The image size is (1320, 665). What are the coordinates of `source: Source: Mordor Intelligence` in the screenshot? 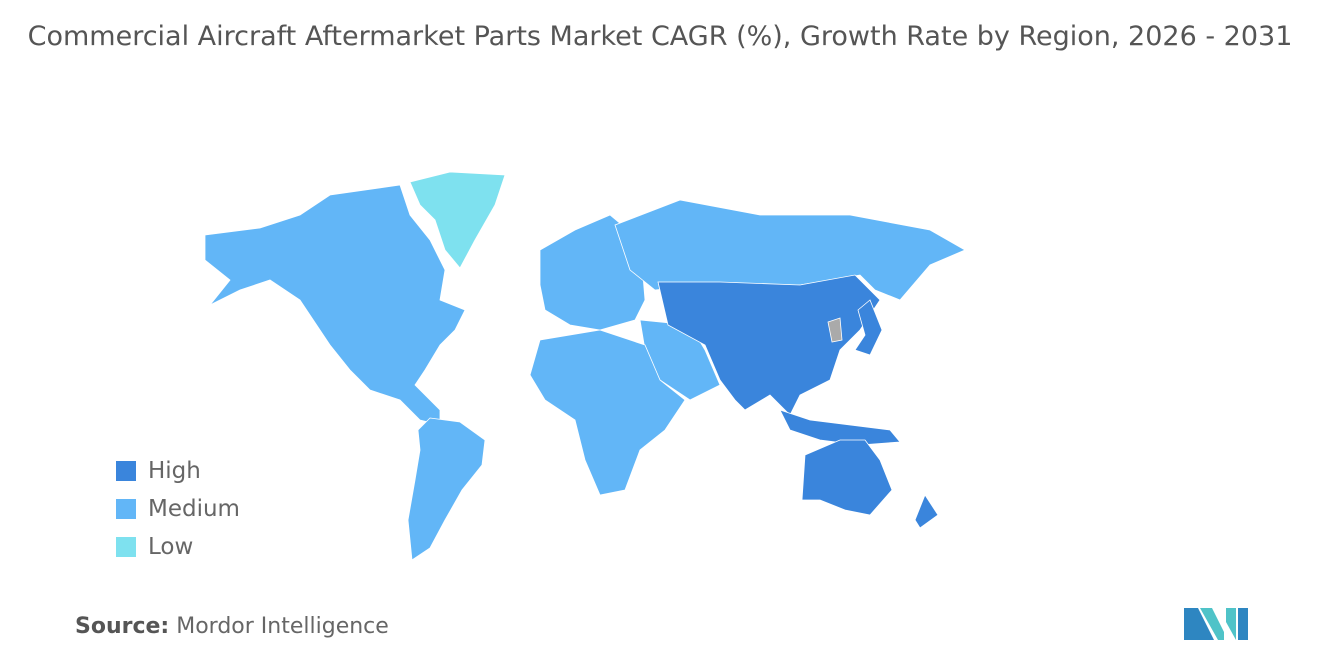 It's located at (232, 626).